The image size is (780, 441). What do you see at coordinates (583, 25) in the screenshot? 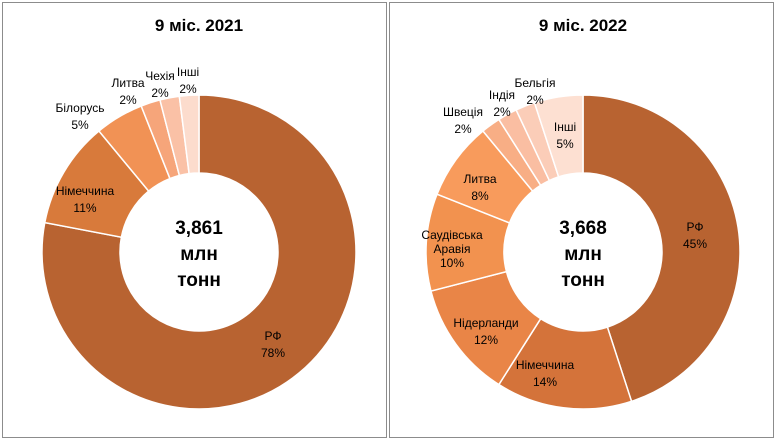
I see `chart-title-2022: 9 міс. 2022` at bounding box center [583, 25].